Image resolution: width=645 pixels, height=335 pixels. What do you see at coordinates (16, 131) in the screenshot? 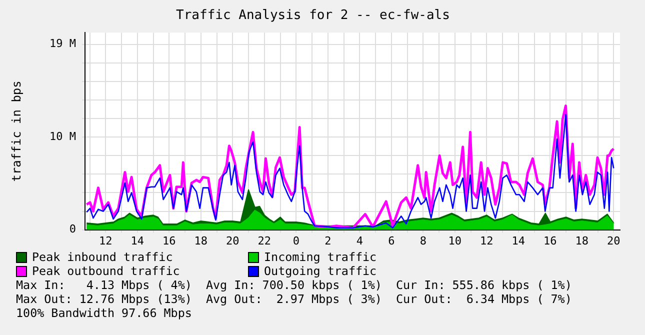
I see `y-axis-title: traffic in bps` at bounding box center [16, 131].